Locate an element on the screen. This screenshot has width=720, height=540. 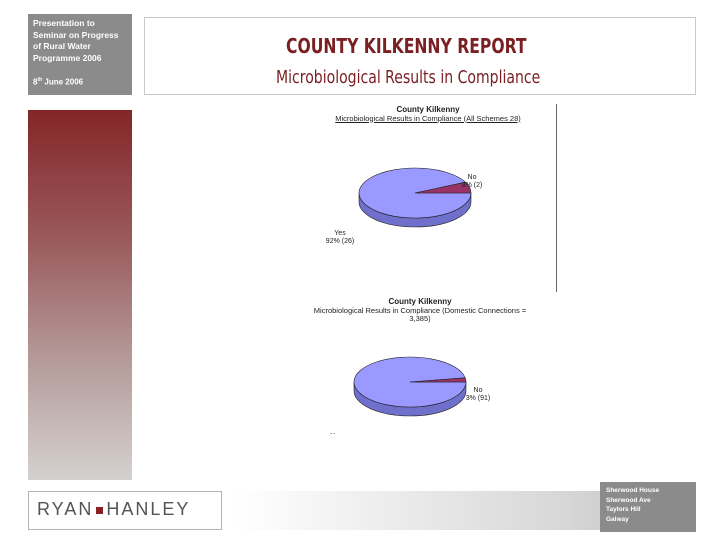
pie-slice-yes is located at coordinates (415, 193).